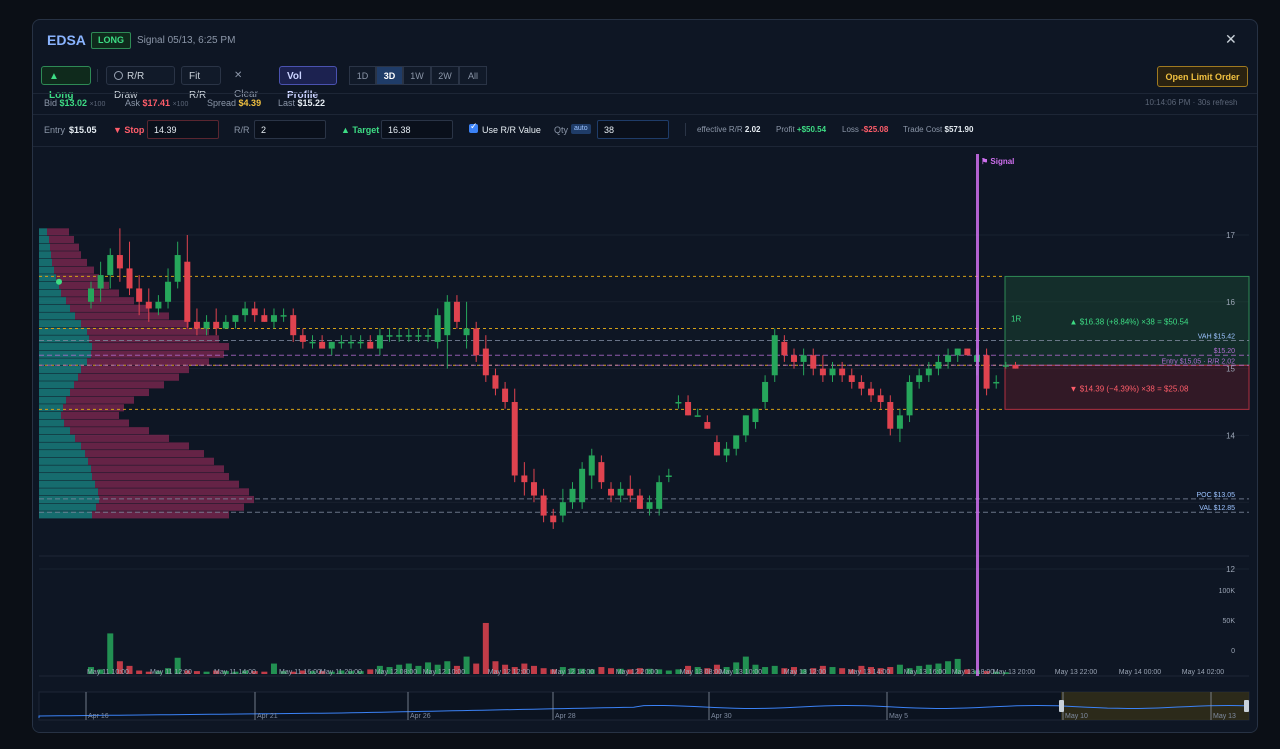 This screenshot has width=1280, height=749. What do you see at coordinates (362, 75) in the screenshot?
I see `timeframe-1d: 1D` at bounding box center [362, 75].